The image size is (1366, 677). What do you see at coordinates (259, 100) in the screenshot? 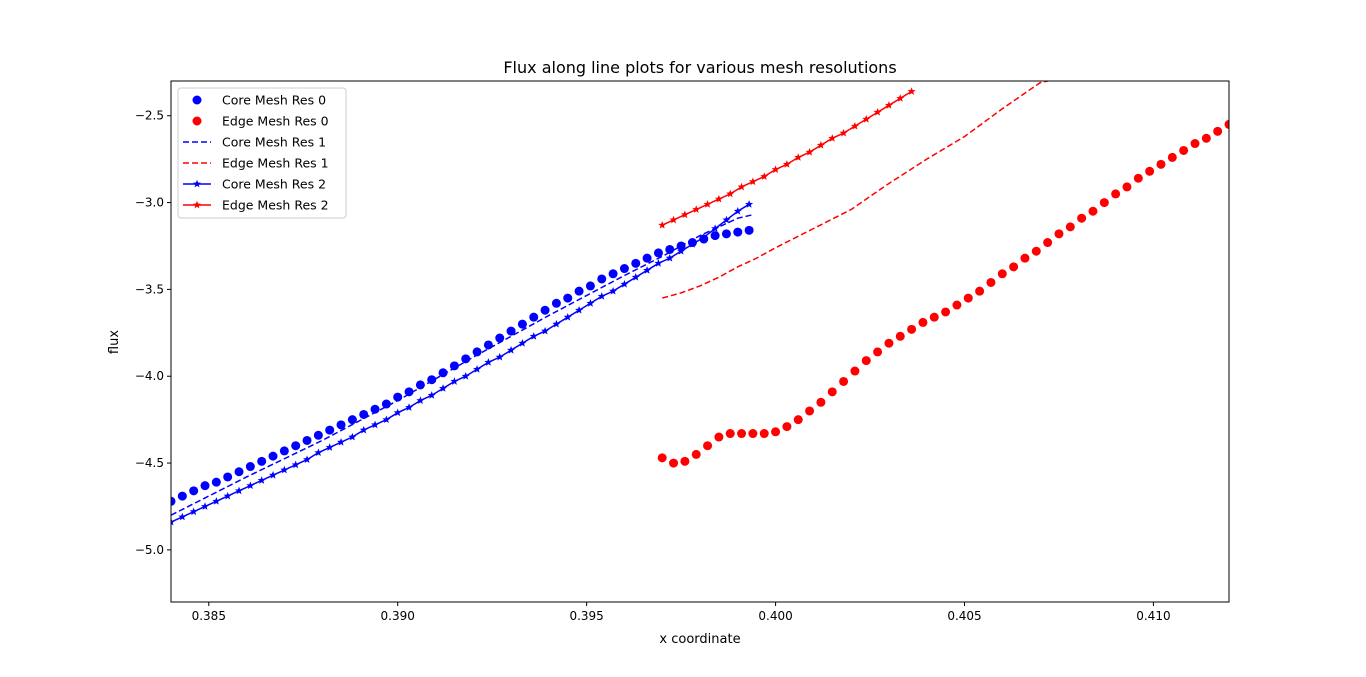
I see `legend-item-core-mesh-res-0: Core Mesh Res 0` at bounding box center [259, 100].